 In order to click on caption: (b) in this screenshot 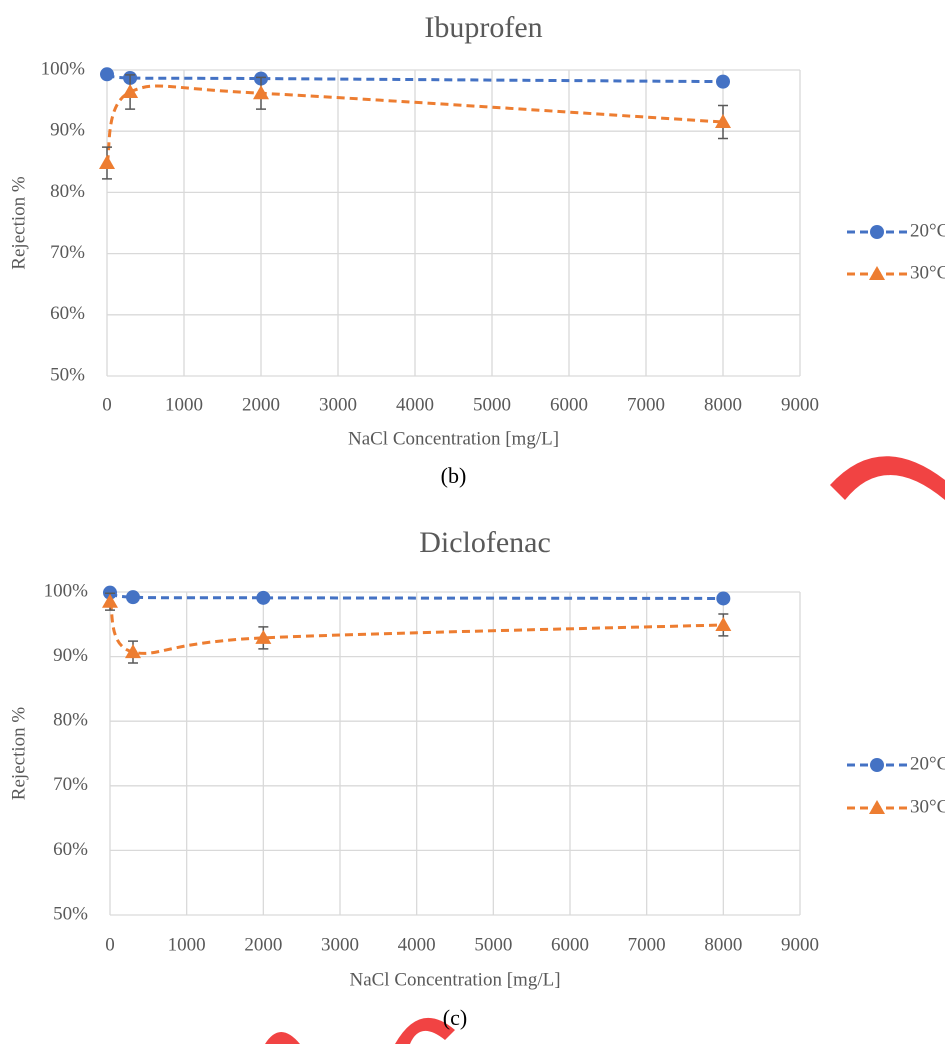, I will do `click(454, 475)`.